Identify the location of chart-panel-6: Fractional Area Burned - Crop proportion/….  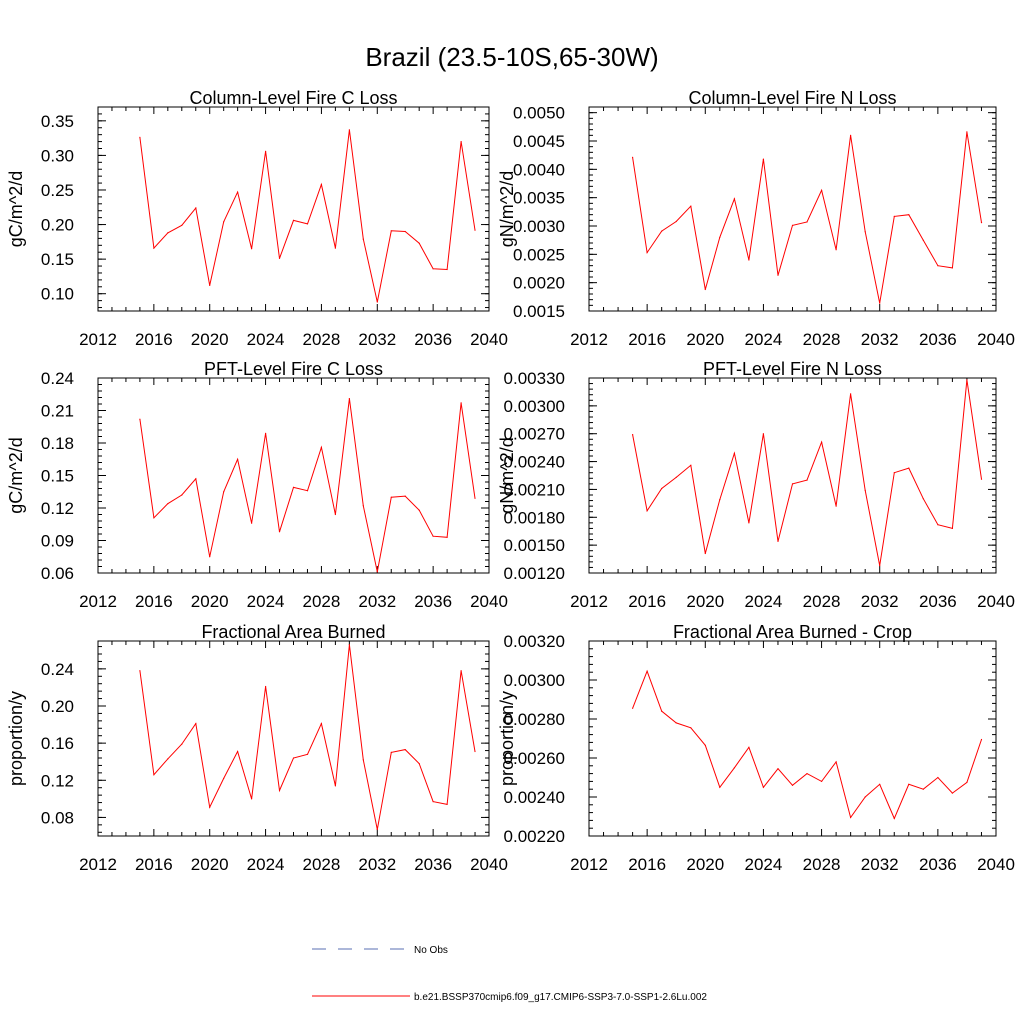
(756, 748).